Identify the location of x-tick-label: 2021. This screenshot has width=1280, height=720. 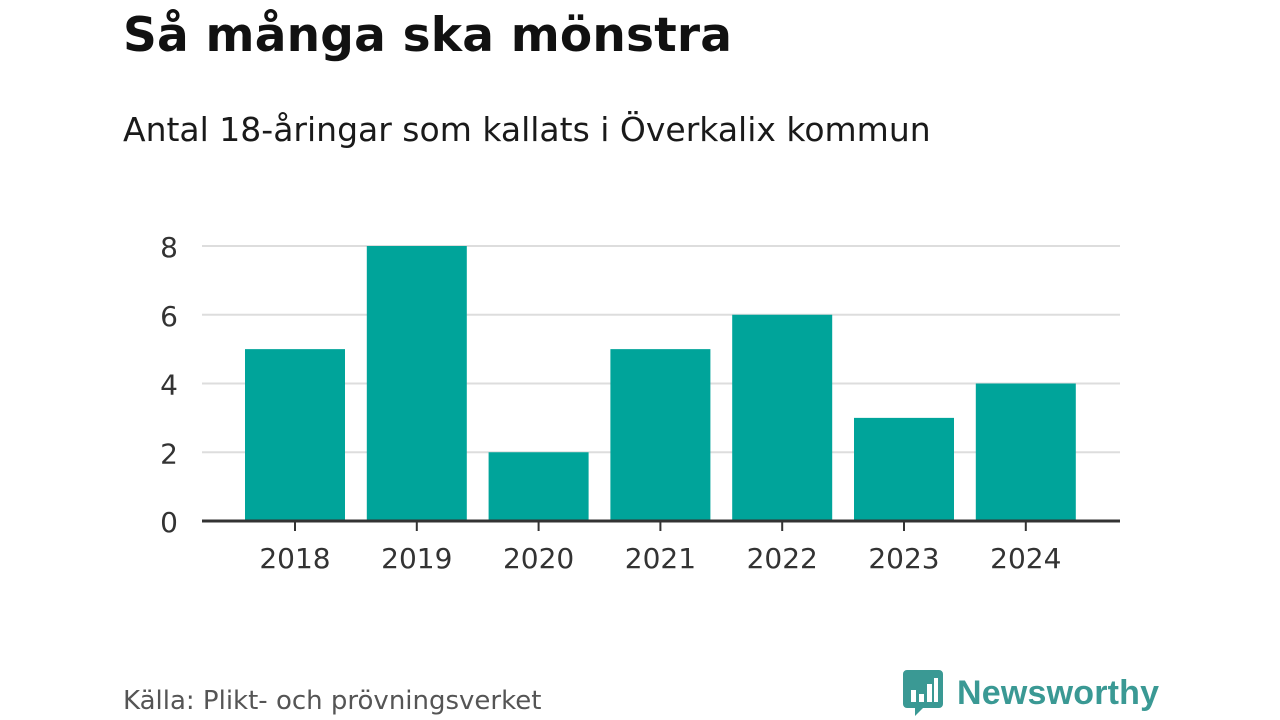
(660, 558).